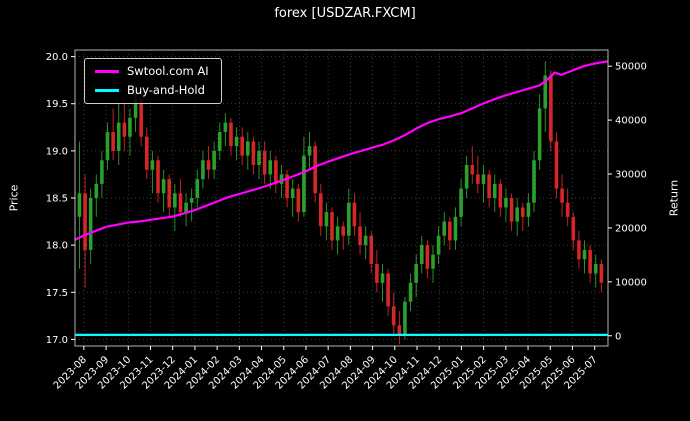  I want to click on legend: Swtool.com AI Buy-and-Hold, so click(153, 81).